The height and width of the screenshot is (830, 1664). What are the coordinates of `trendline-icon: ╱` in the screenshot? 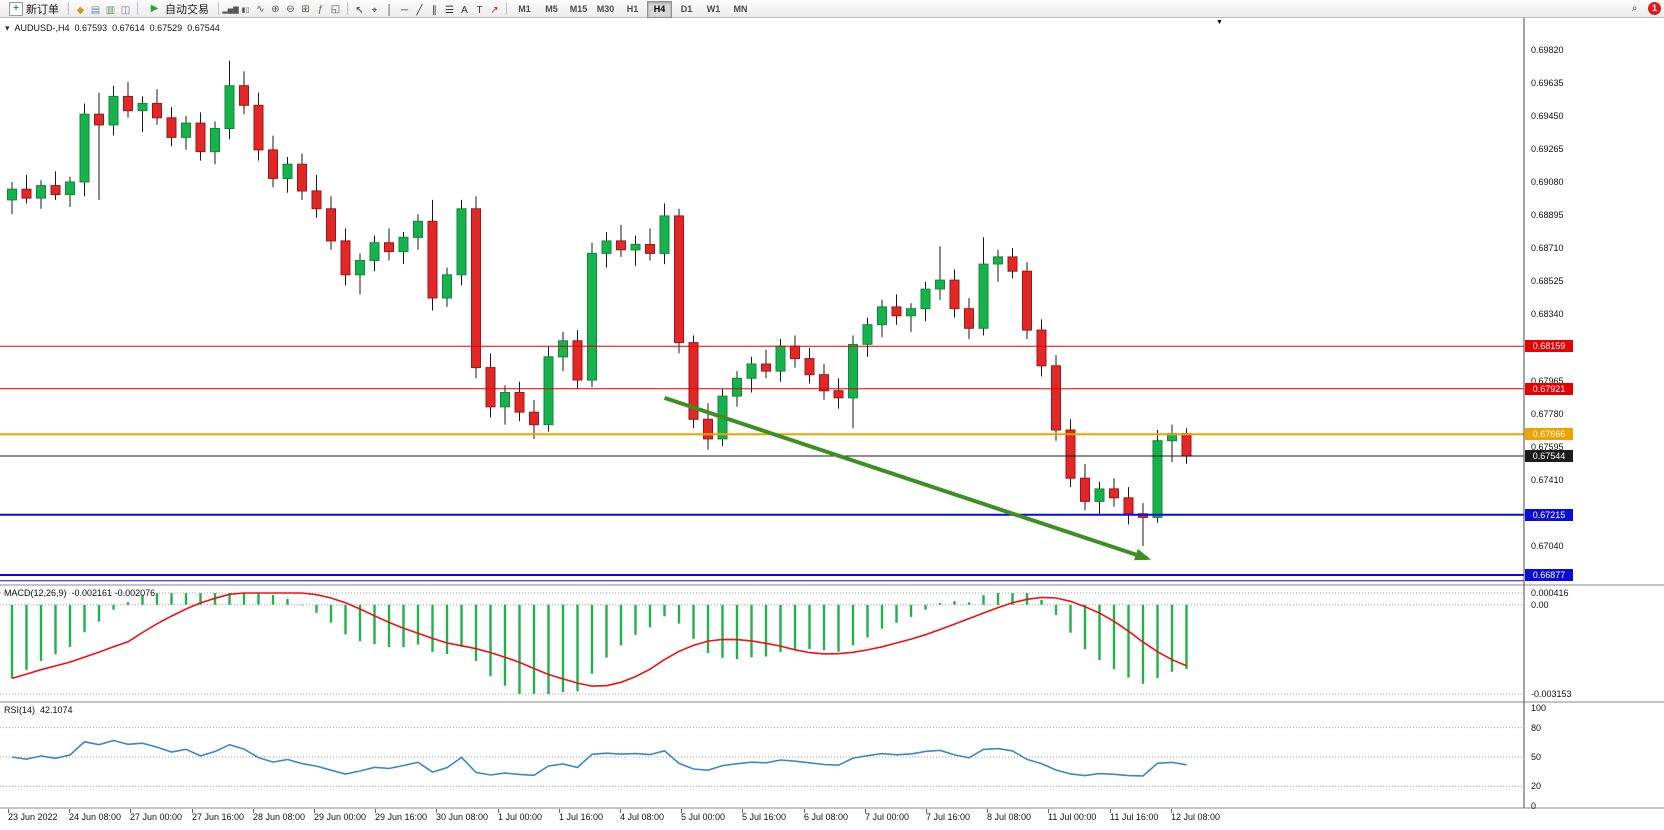 It's located at (419, 10).